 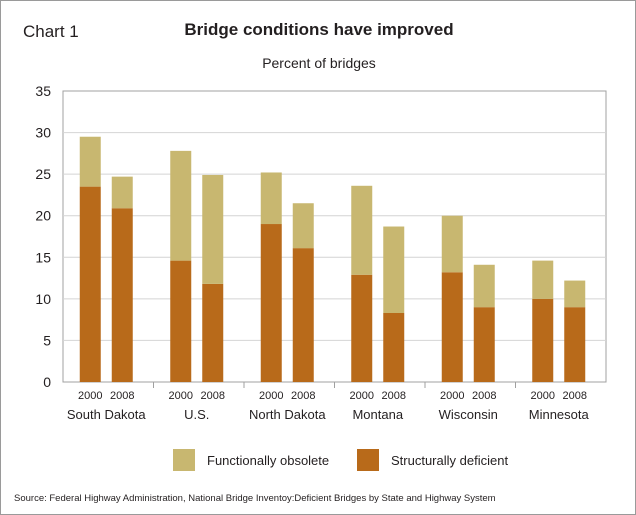 What do you see at coordinates (43, 257) in the screenshot?
I see `y-tick-label: 15` at bounding box center [43, 257].